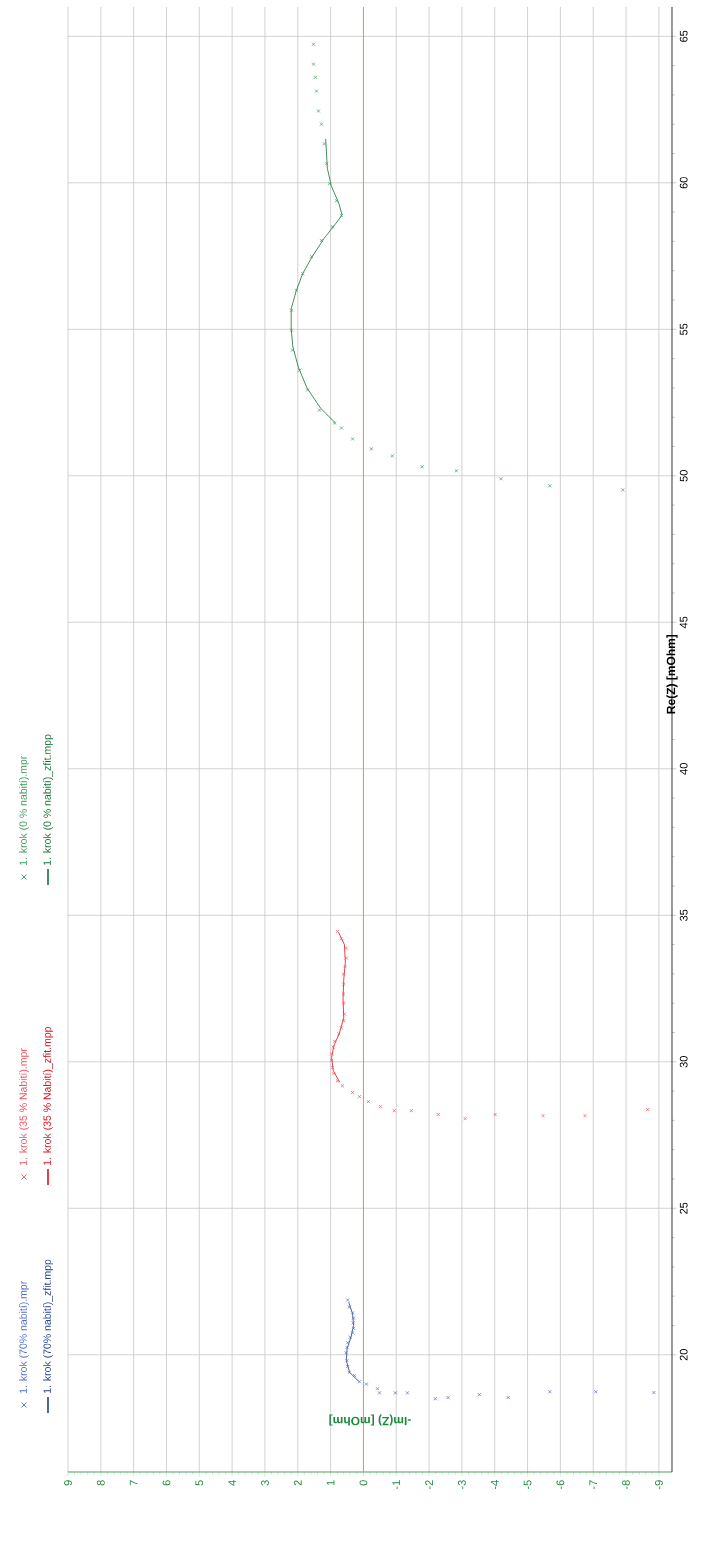 The width and height of the screenshot is (723, 1556). I want to click on y-tick-label: 25, so click(683, 1208).